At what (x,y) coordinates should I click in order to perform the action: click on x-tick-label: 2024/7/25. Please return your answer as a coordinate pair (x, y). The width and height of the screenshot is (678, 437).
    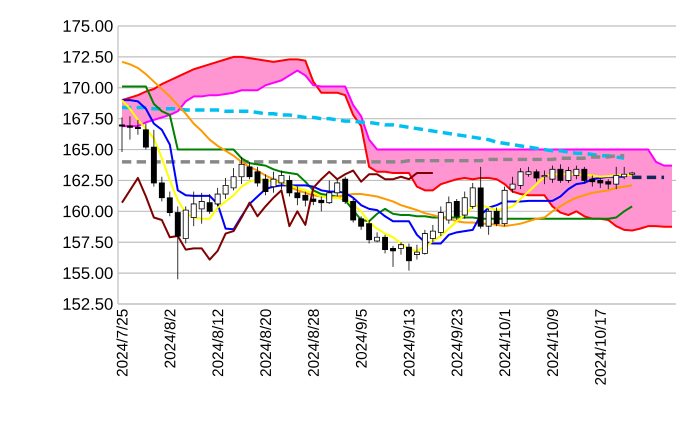
    Looking at the image, I should click on (122, 342).